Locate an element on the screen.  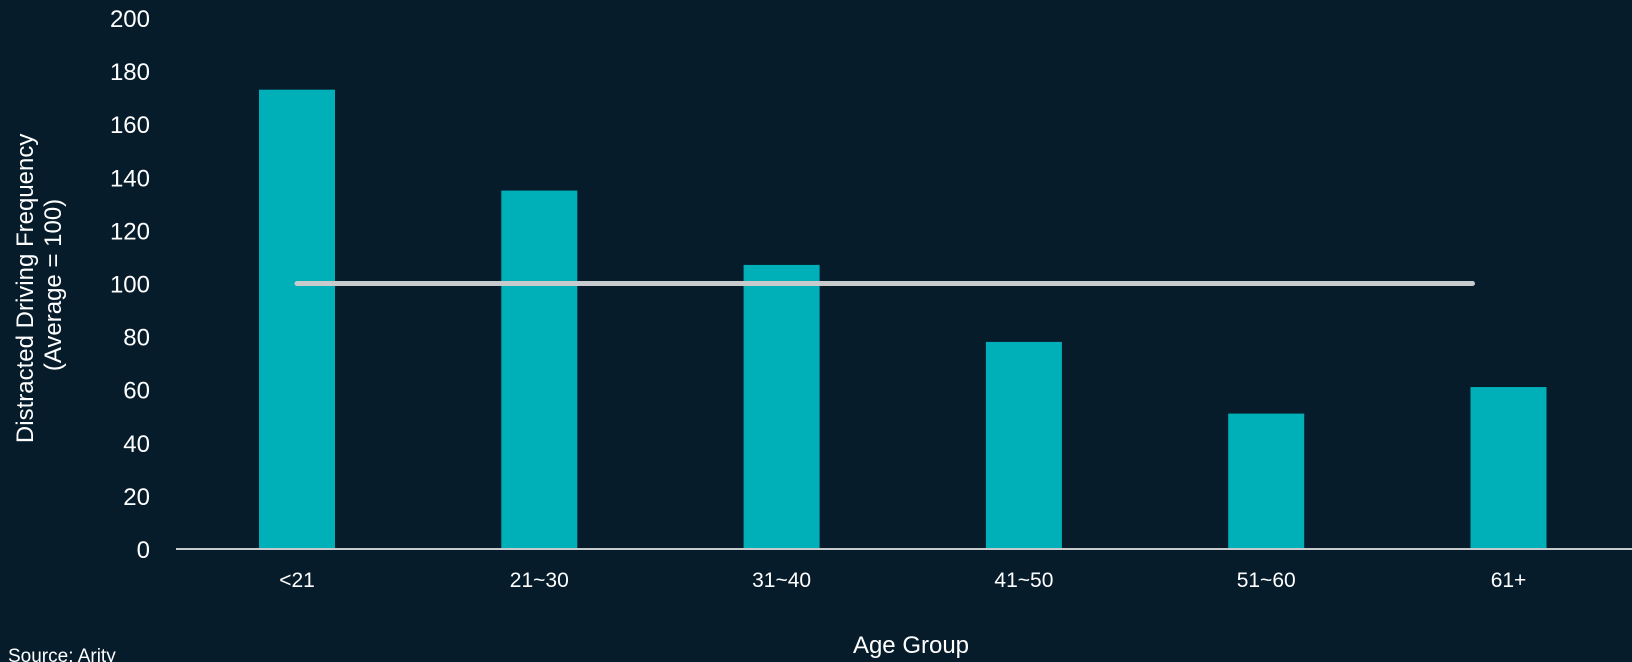
y-tick-label: 120 is located at coordinates (130, 231).